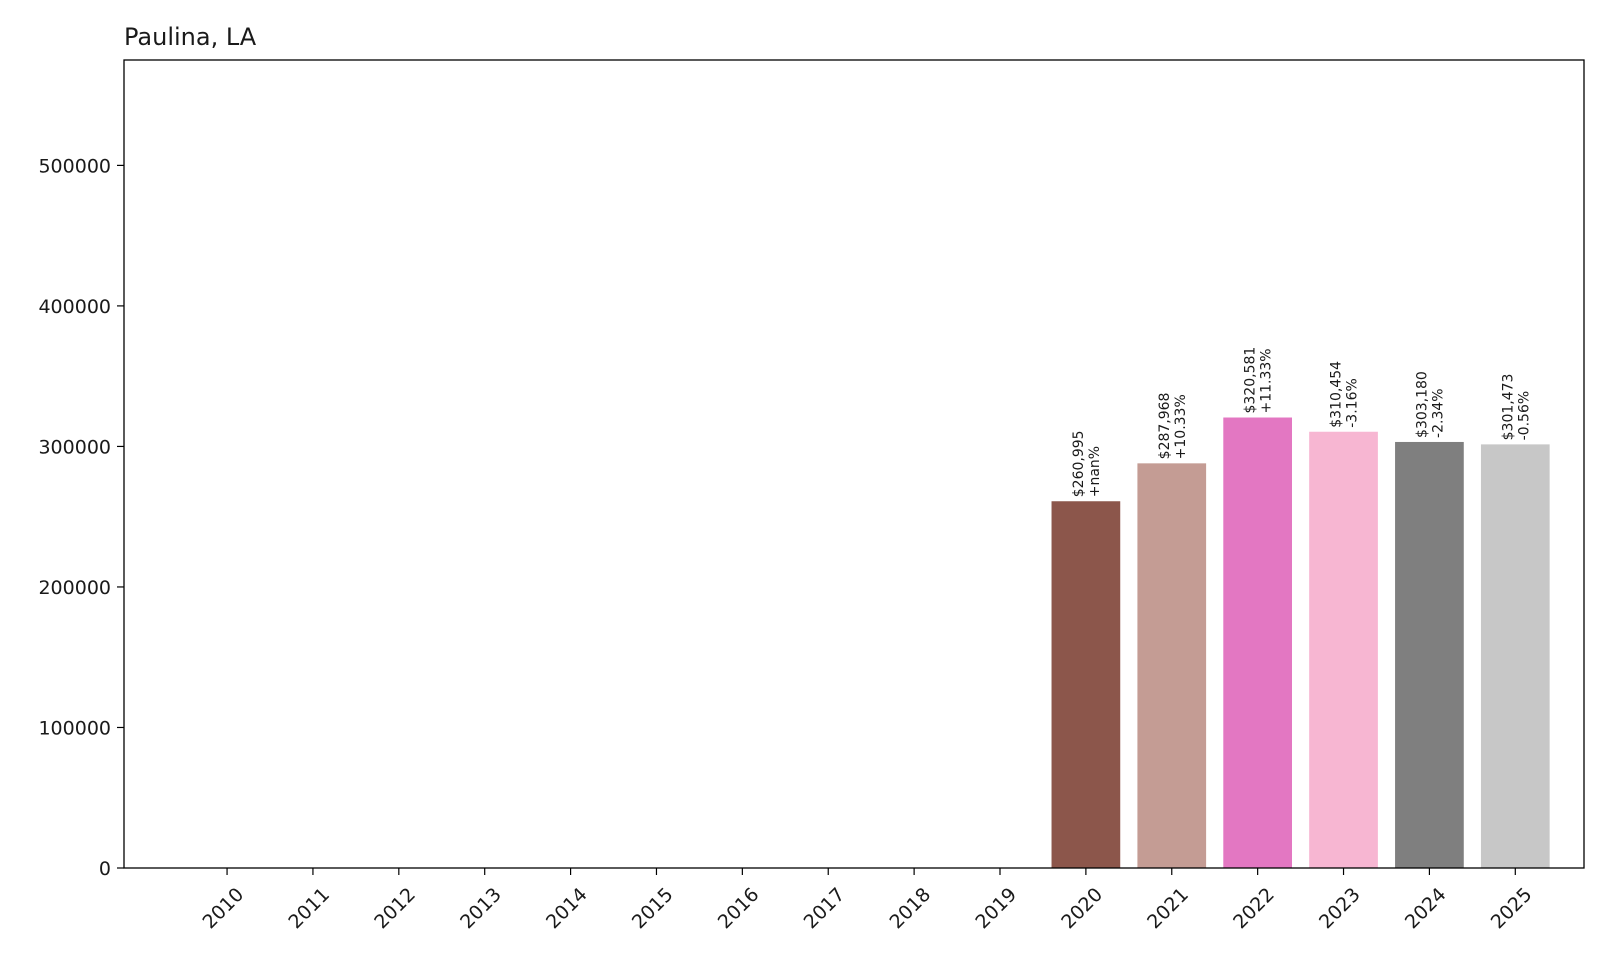 The height and width of the screenshot is (964, 1600). I want to click on x-tick-label: 2017, so click(825, 909).